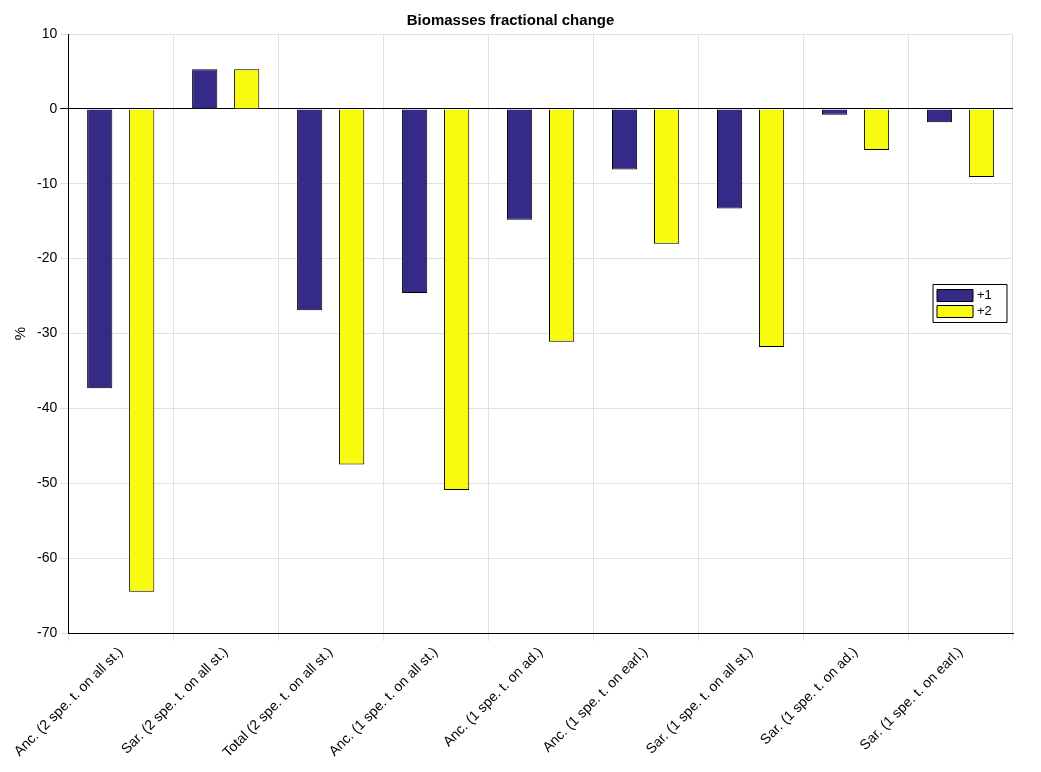  What do you see at coordinates (47, 482) in the screenshot?
I see `y-tick-label: -50` at bounding box center [47, 482].